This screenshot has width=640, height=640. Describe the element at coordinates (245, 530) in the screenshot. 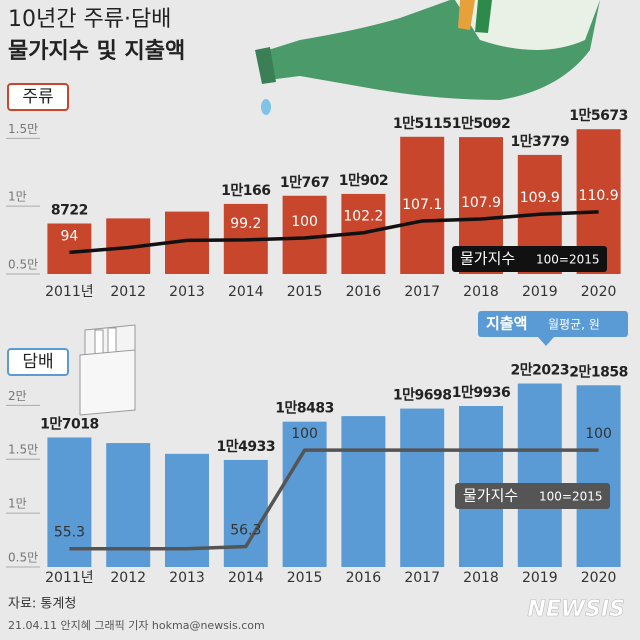

I see `index-value-label: 56.3` at that location.